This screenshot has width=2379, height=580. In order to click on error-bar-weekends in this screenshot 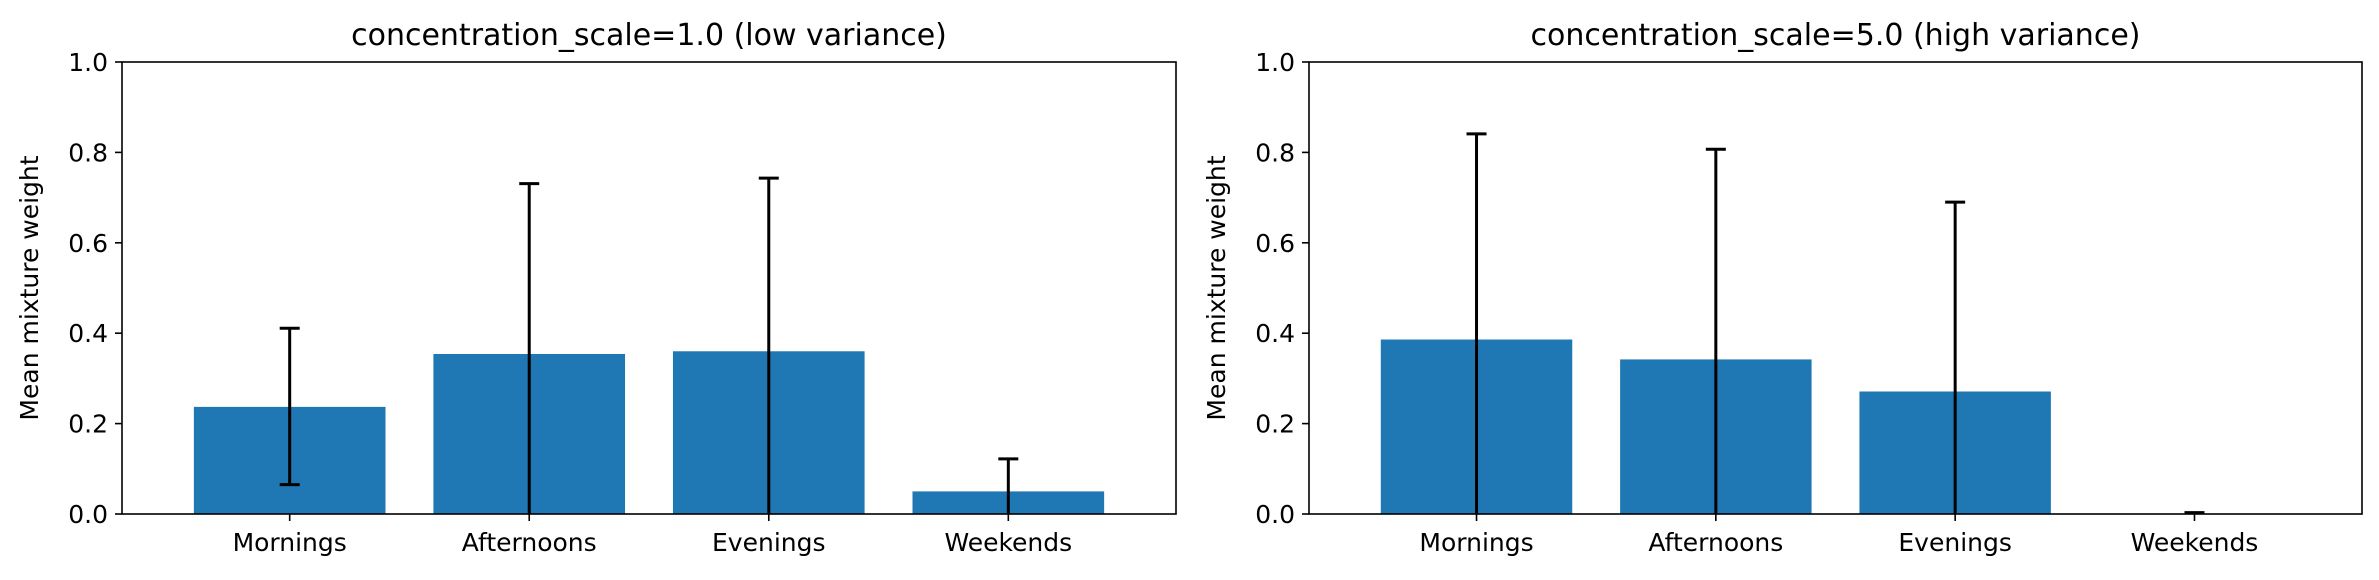, I will do `click(1008, 485)`.